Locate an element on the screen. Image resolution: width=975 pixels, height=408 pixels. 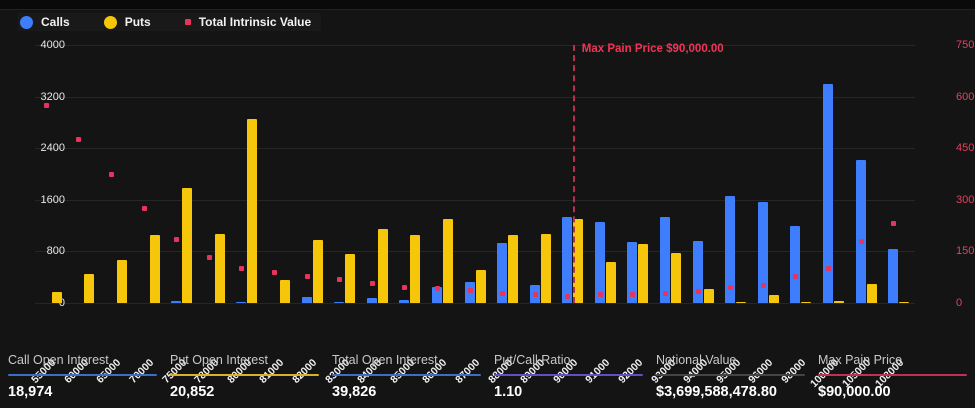
gridline is located at coordinates (475, 303).